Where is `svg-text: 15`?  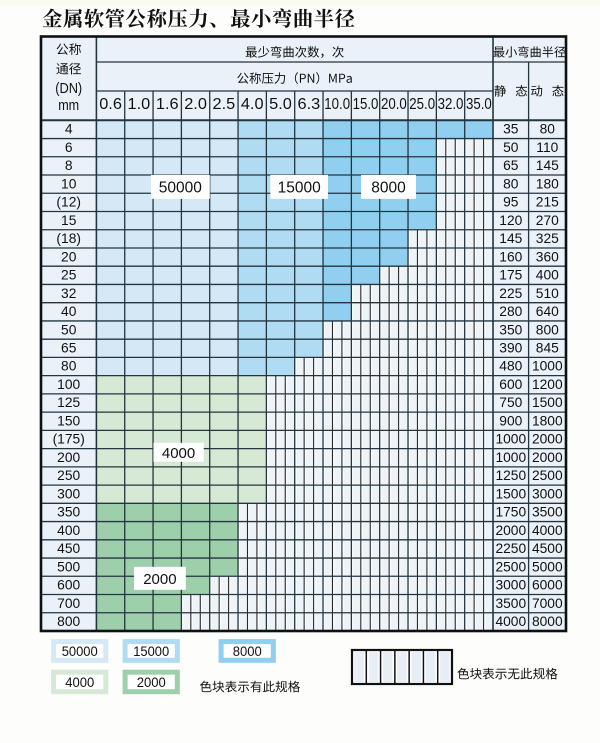 svg-text: 15 is located at coordinates (69, 220).